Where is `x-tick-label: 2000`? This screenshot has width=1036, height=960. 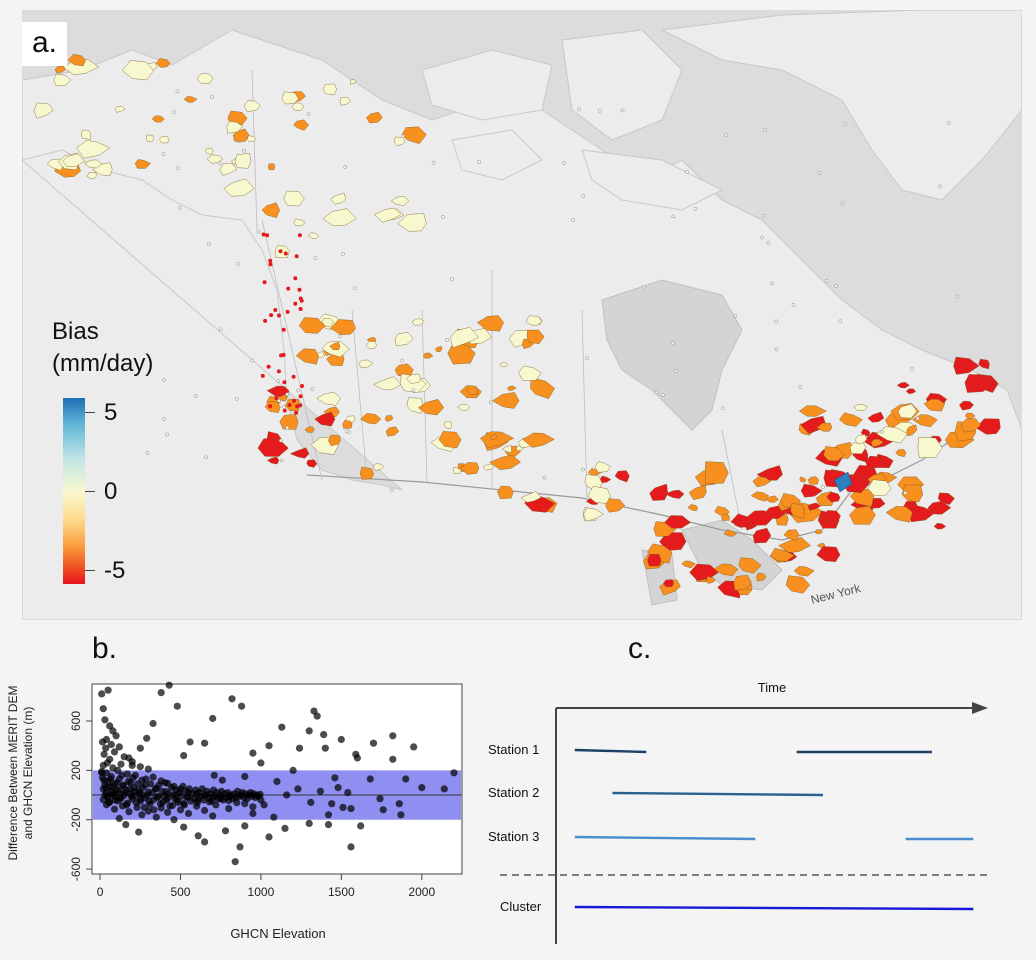 x-tick-label: 2000 is located at coordinates (421, 892).